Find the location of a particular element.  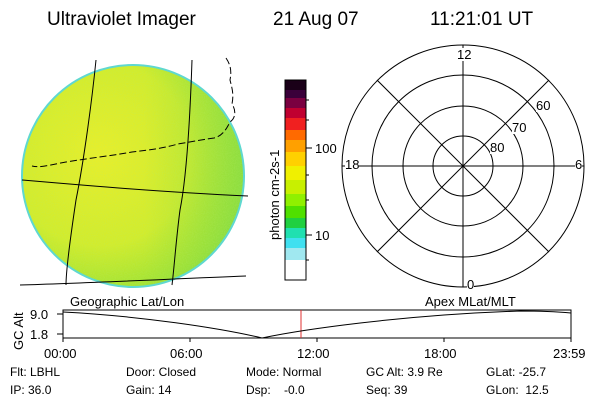

seq-info: Seq: 39 is located at coordinates (387, 390).